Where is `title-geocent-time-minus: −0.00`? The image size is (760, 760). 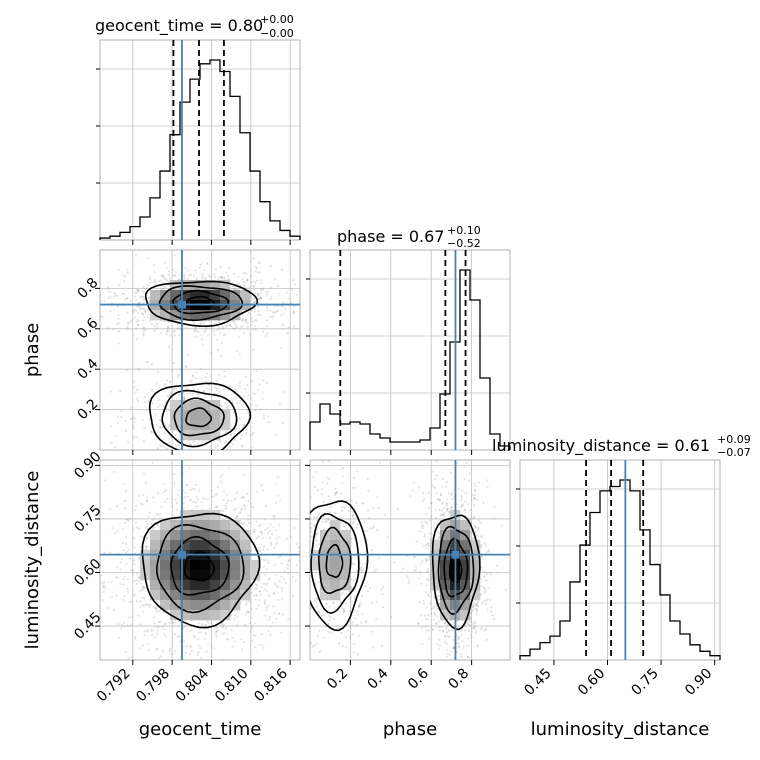 title-geocent-time-minus: −0.00 is located at coordinates (277, 33).